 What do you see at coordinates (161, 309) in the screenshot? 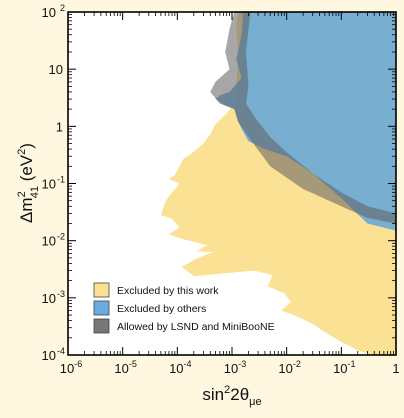
I see `legend-label: Excluded by others` at bounding box center [161, 309].